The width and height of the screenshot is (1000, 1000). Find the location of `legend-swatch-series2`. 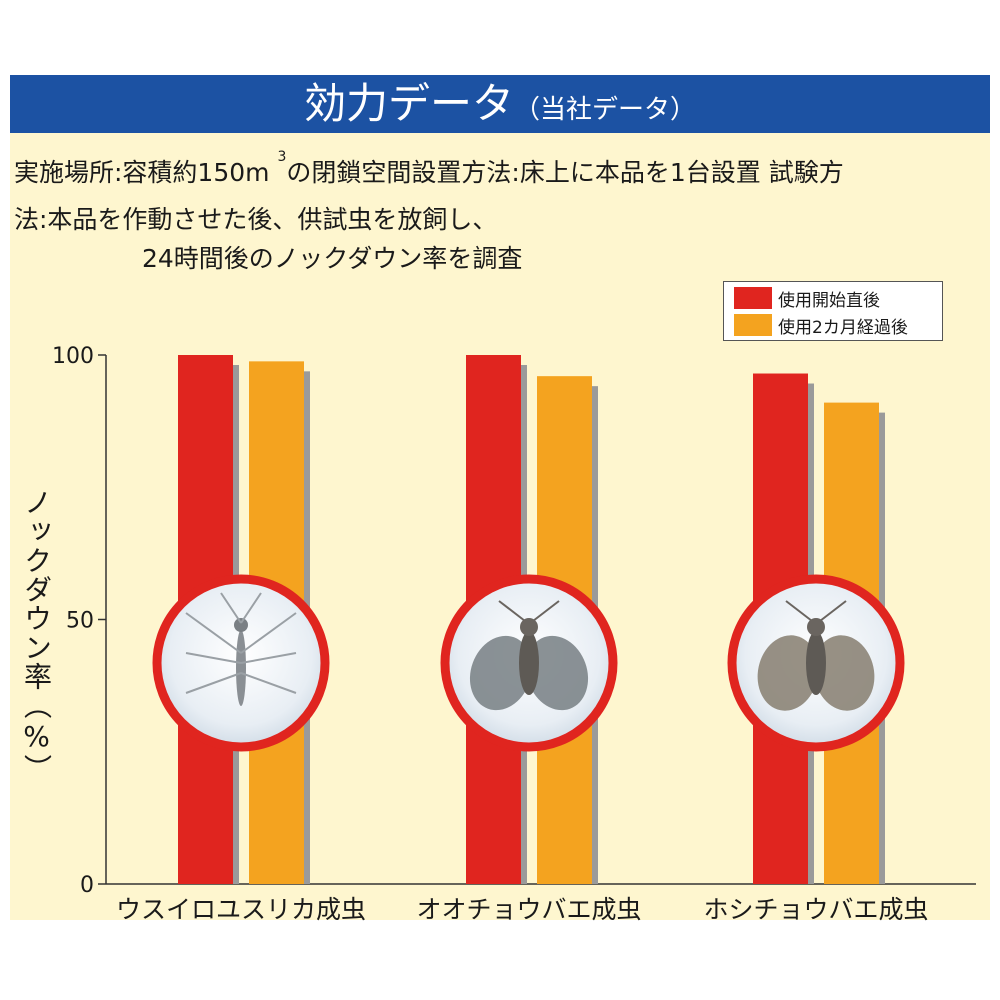

legend-swatch-series2 is located at coordinates (753, 325).